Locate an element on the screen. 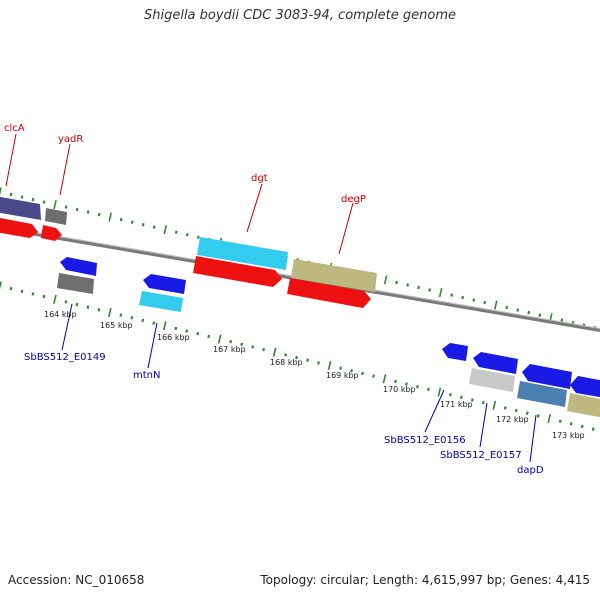 The image size is (600, 600). leader-clcA is located at coordinates (11, 160).